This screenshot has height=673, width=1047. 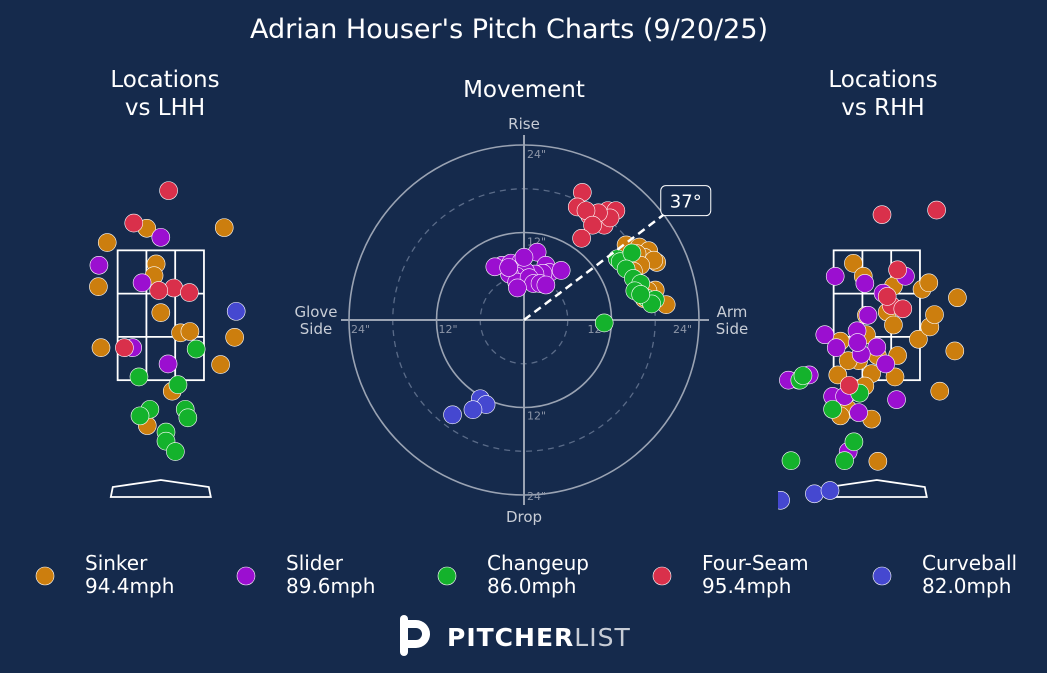 What do you see at coordinates (732, 320) in the screenshot?
I see `axis-label-arm-side: Arm Side` at bounding box center [732, 320].